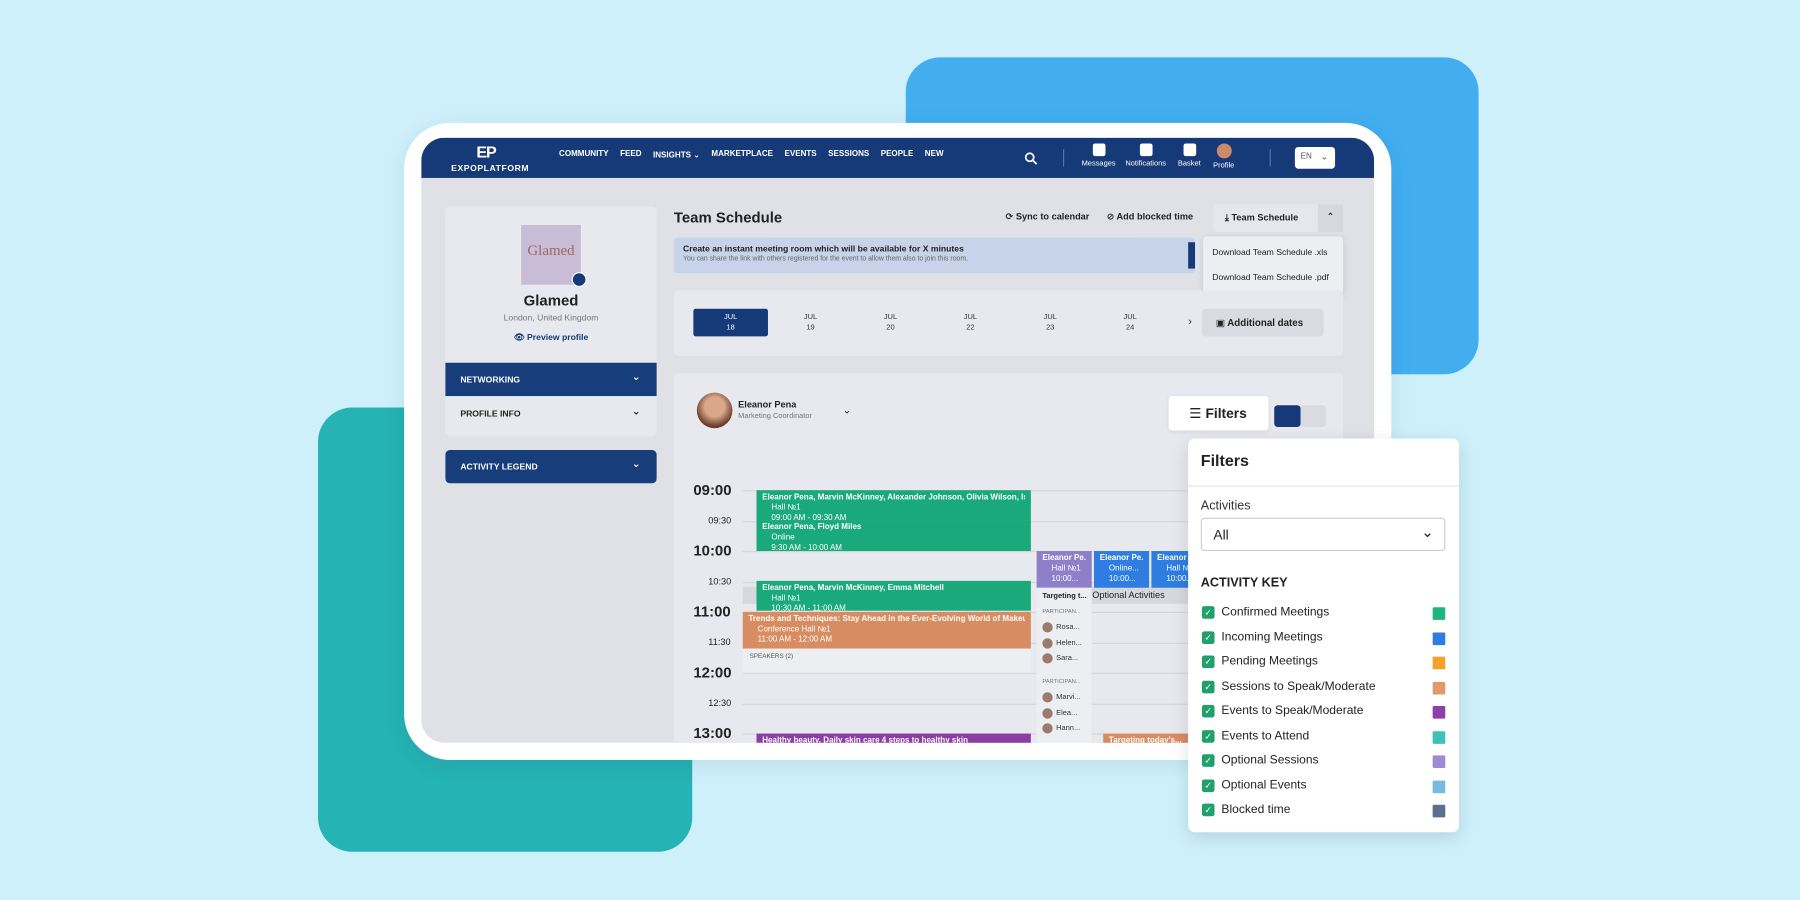 Image resolution: width=1800 pixels, height=900 pixels. Describe the element at coordinates (1265, 735) in the screenshot. I see `key-name: Events to Attend` at that location.